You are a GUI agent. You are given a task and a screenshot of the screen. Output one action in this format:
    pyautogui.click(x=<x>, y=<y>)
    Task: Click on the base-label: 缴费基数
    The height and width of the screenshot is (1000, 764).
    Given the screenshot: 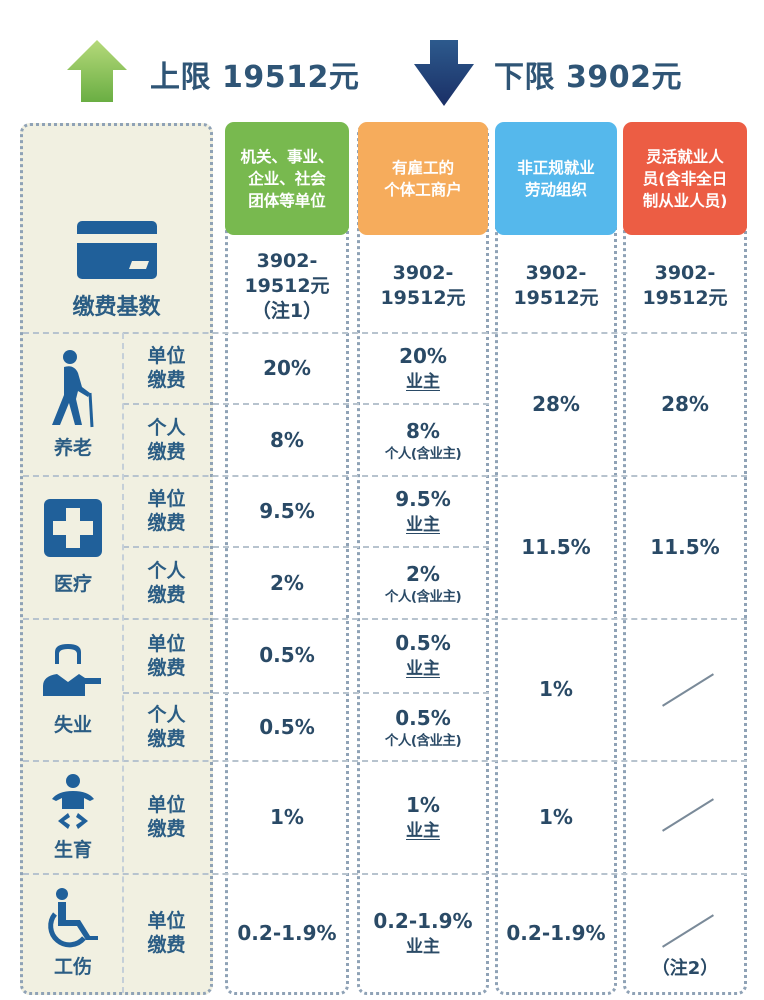 What is the action you would take?
    pyautogui.click(x=116, y=307)
    